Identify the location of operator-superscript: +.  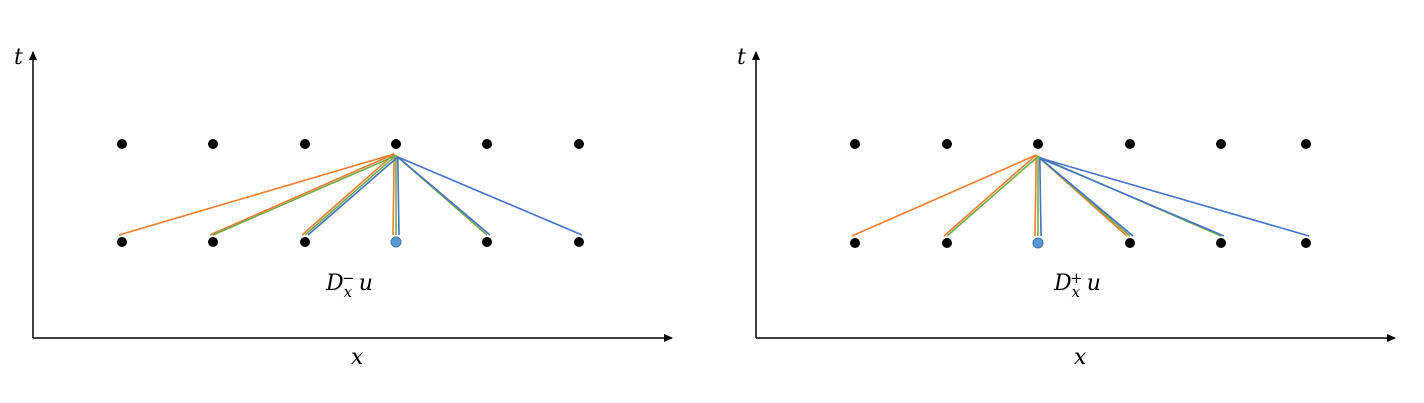
(1076, 278).